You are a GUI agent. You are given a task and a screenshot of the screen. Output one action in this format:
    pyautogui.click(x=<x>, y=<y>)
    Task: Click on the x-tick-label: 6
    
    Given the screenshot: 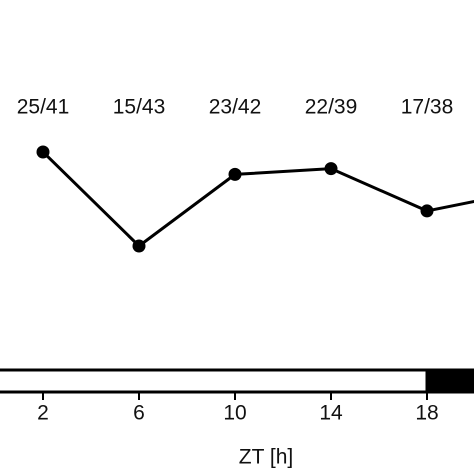 What is the action you would take?
    pyautogui.click(x=139, y=413)
    